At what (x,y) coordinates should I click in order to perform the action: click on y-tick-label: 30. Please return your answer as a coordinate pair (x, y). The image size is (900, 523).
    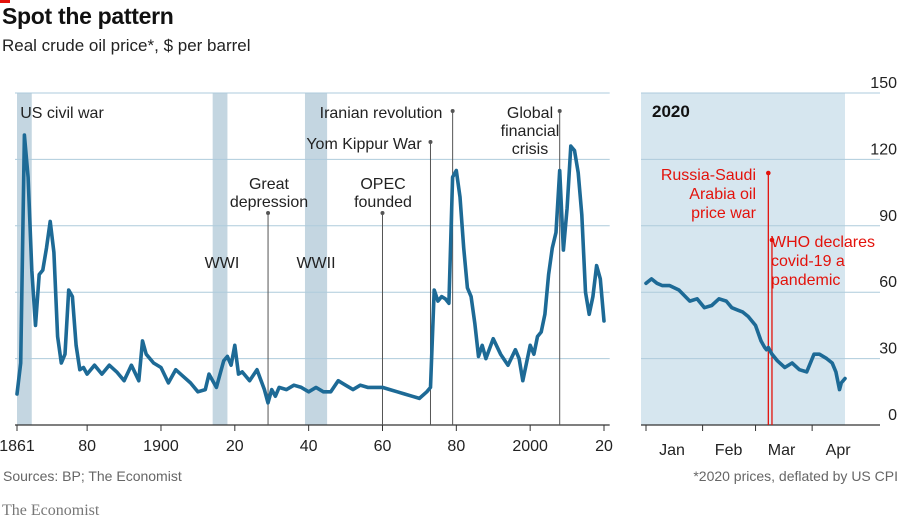
    Looking at the image, I should click on (888, 349).